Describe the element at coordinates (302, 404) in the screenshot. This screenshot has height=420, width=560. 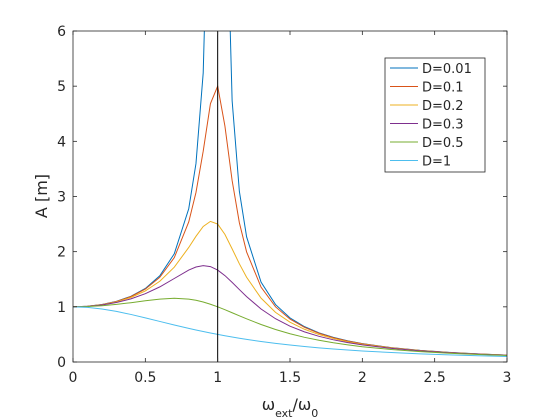
I see `x-label-part: /ω` at that location.